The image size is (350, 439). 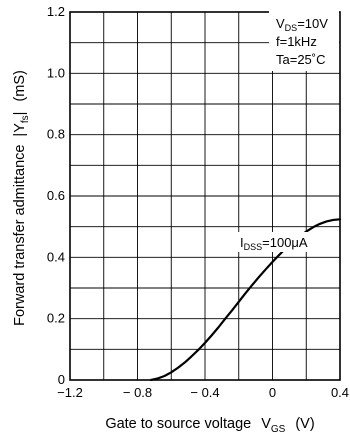 What do you see at coordinates (278, 429) in the screenshot?
I see `x-axis-label-subscript: GS` at bounding box center [278, 429].